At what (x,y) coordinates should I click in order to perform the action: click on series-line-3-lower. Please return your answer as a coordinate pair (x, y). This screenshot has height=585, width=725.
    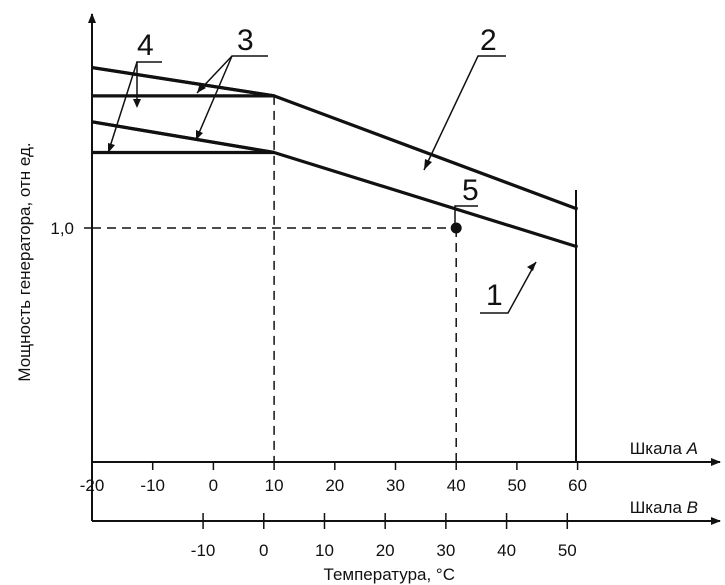
    Looking at the image, I should click on (183, 137).